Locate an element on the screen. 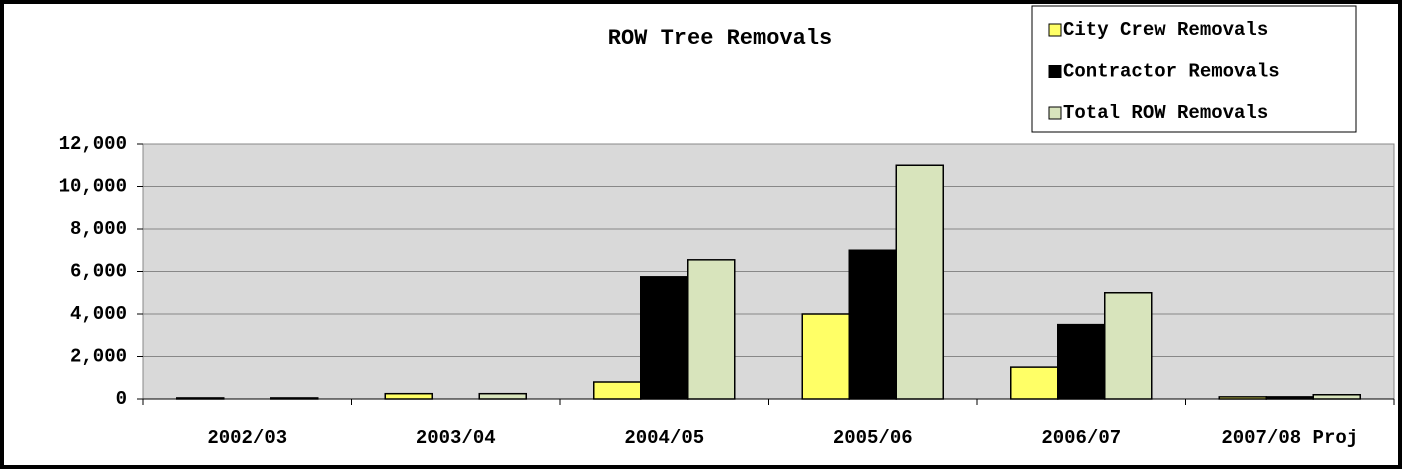 Image resolution: width=1402 pixels, height=469 pixels. y-tick-label: 4,000 is located at coordinates (98, 314).